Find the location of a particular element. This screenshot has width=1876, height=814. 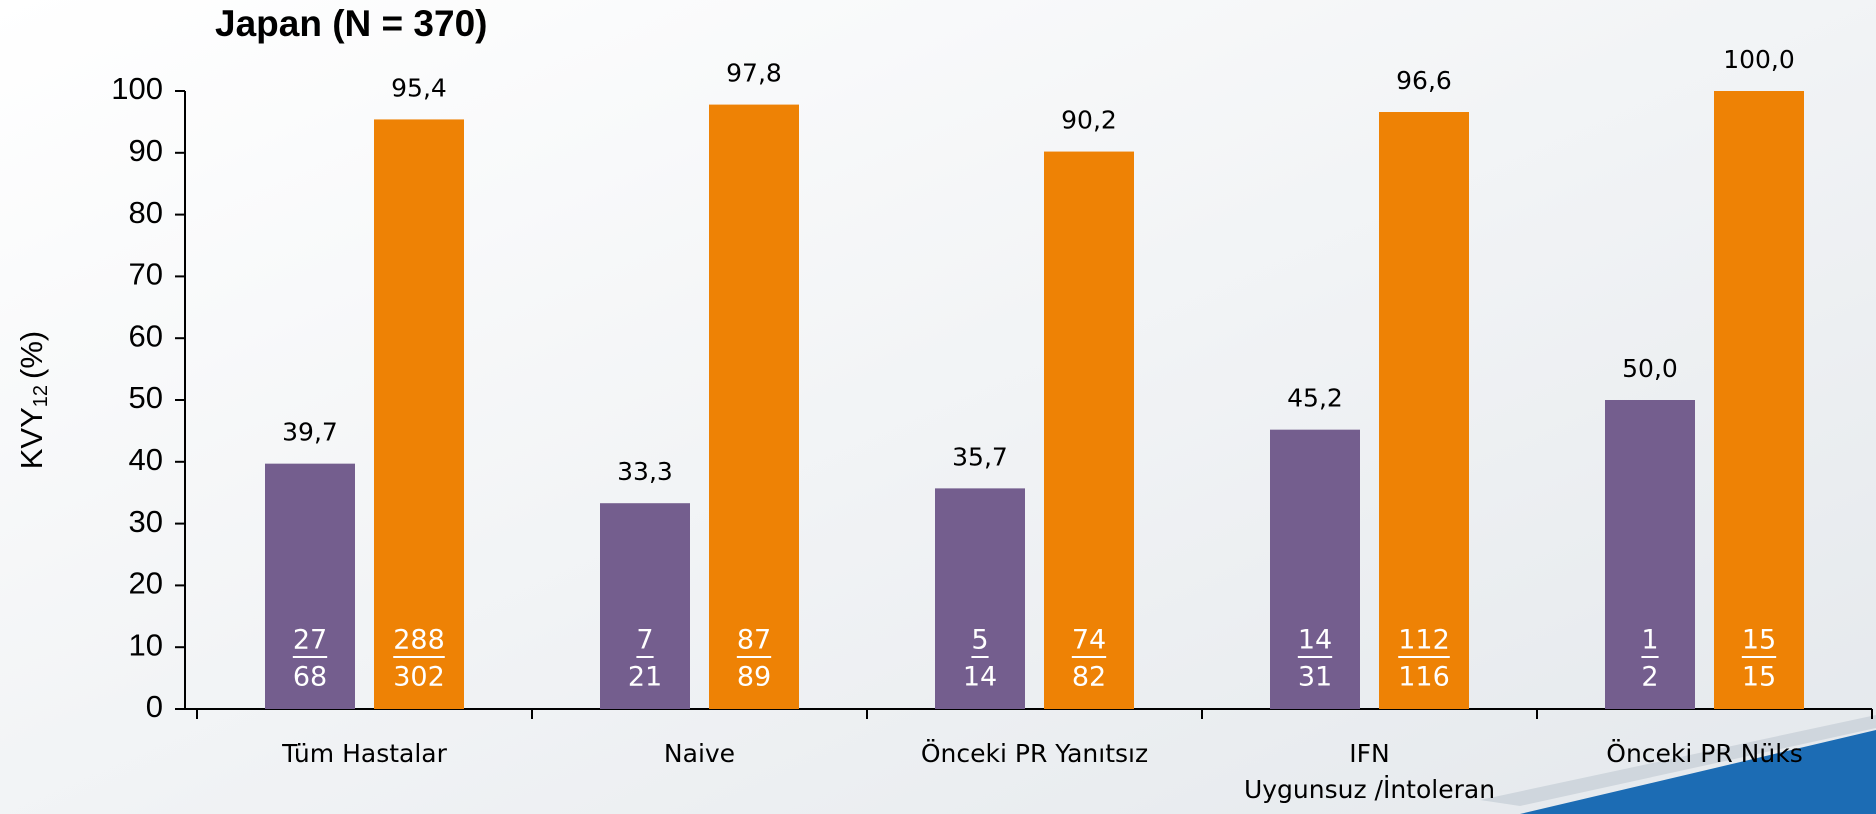

fraction-denominator: 302 is located at coordinates (419, 677).